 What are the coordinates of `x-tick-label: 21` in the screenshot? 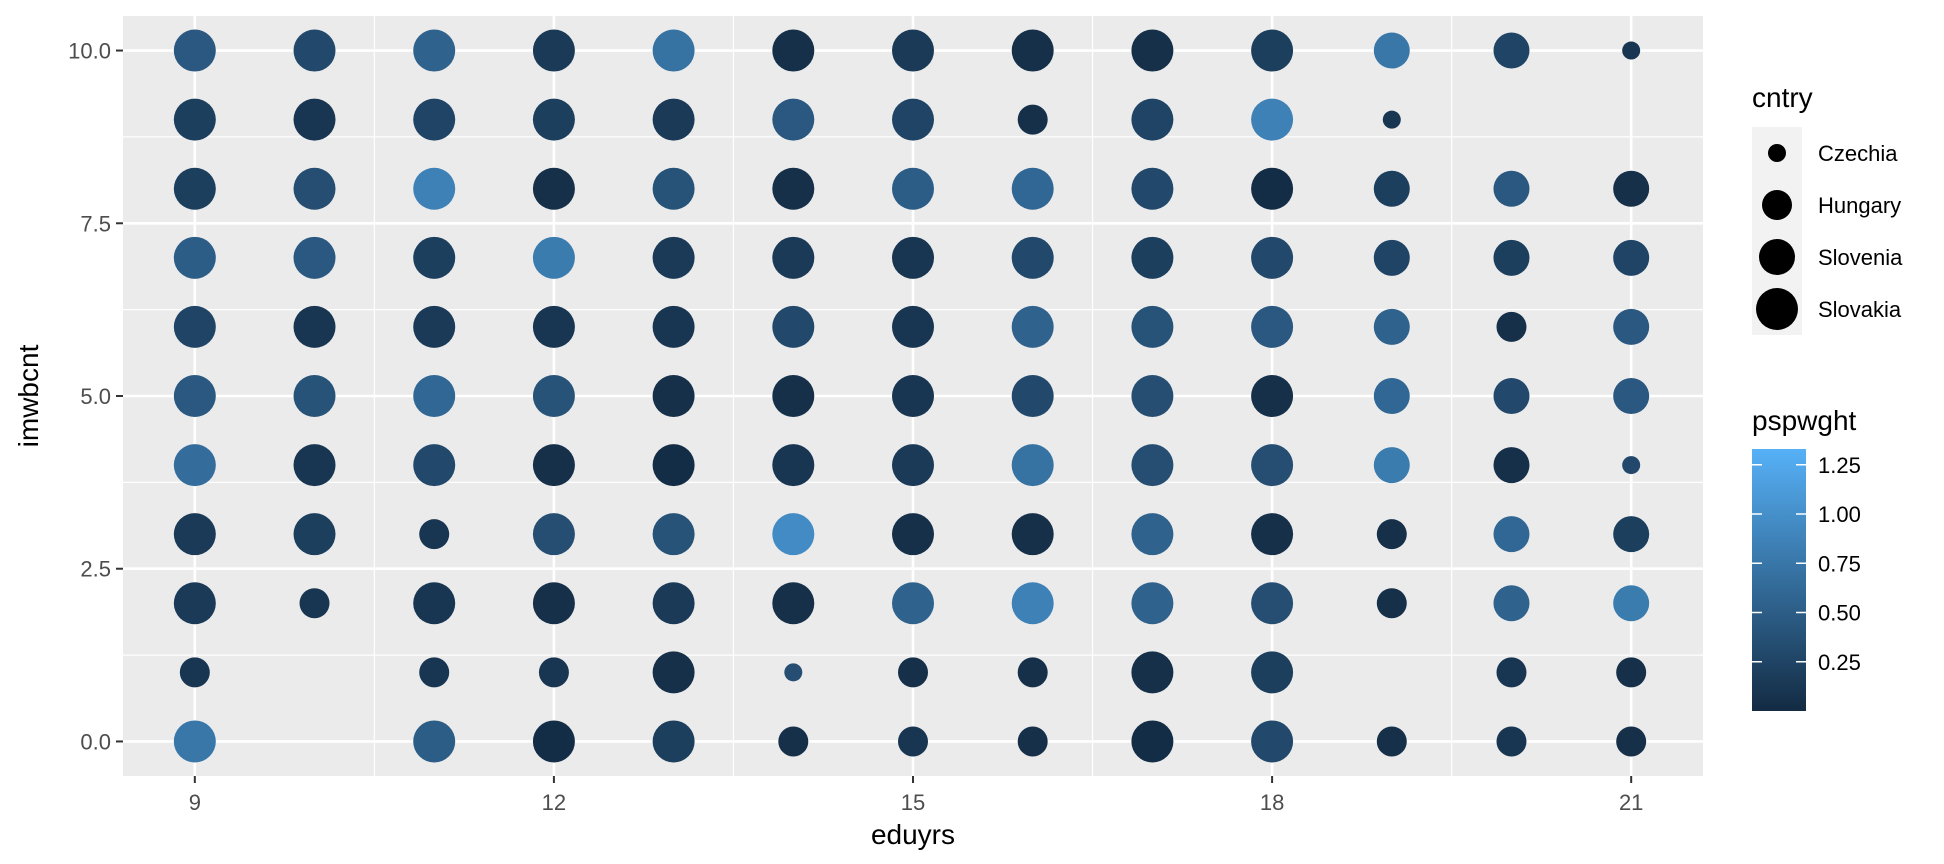 It's located at (1631, 802).